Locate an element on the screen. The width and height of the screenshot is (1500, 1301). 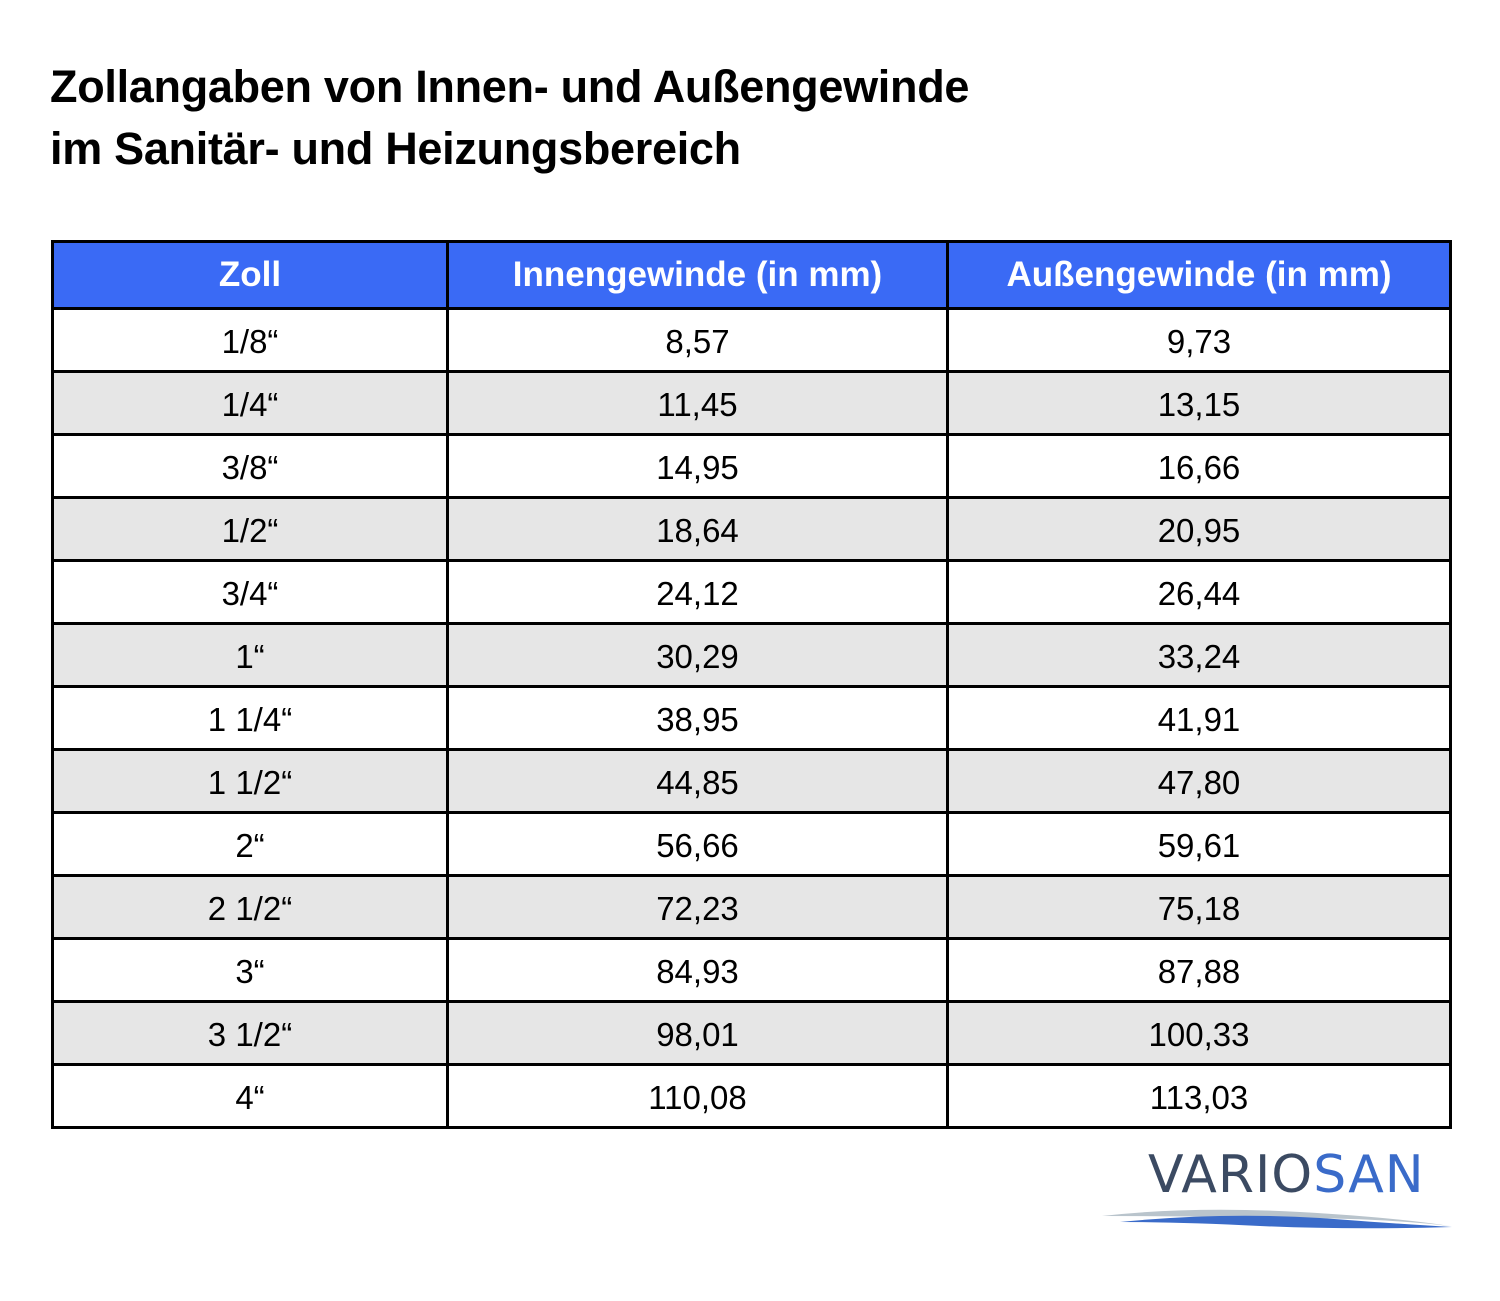
table-cell: 3 1/2“ is located at coordinates (250, 1033).